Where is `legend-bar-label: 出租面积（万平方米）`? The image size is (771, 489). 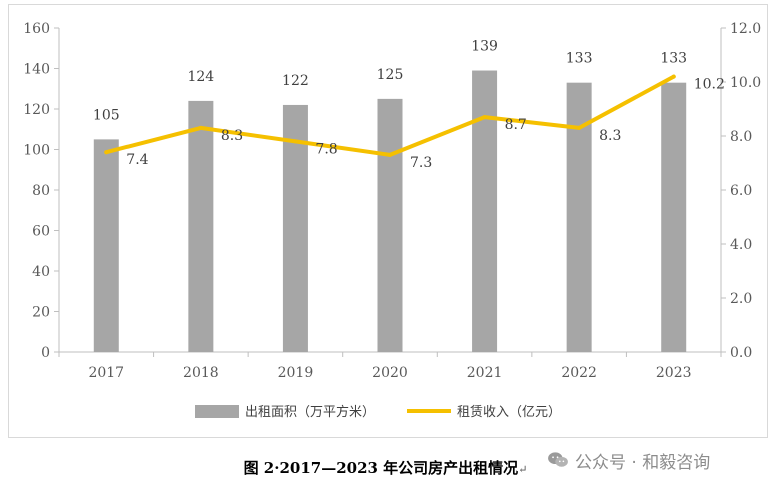
legend-bar-label: 出租面积（万平方米） is located at coordinates (310, 412).